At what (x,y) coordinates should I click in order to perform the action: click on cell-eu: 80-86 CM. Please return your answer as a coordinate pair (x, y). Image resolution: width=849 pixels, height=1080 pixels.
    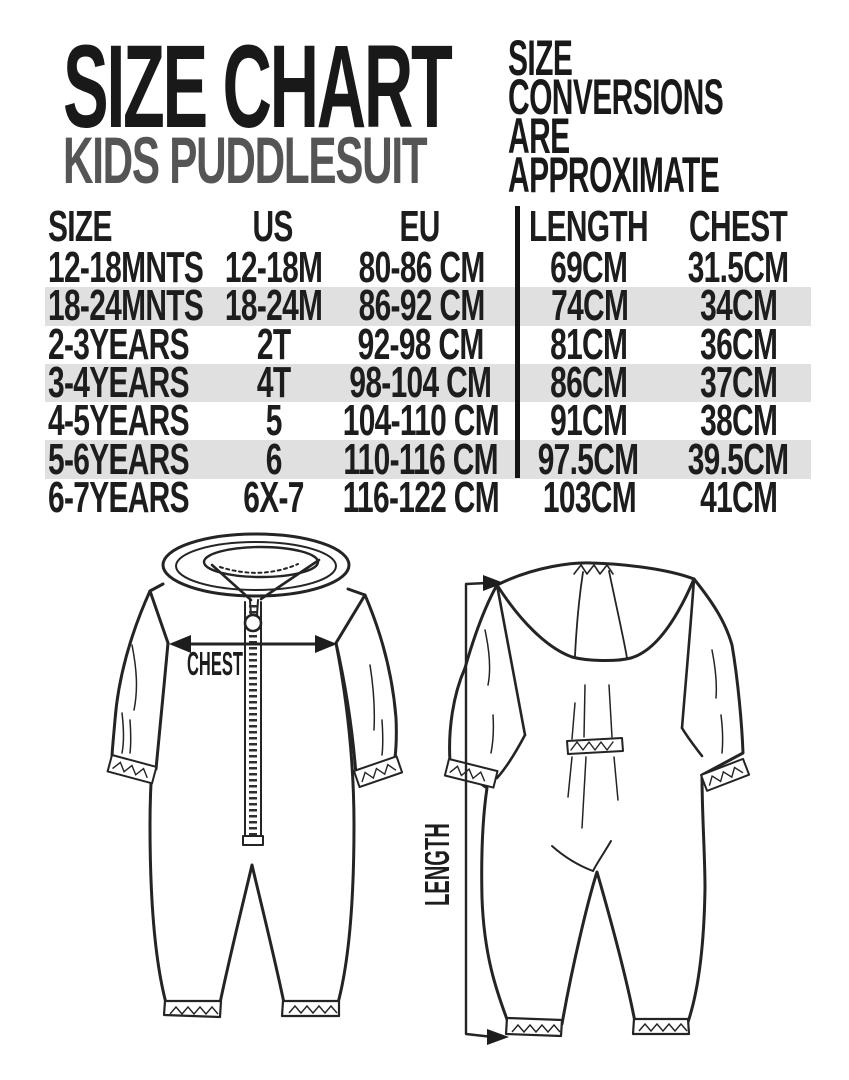
    Looking at the image, I should click on (422, 268).